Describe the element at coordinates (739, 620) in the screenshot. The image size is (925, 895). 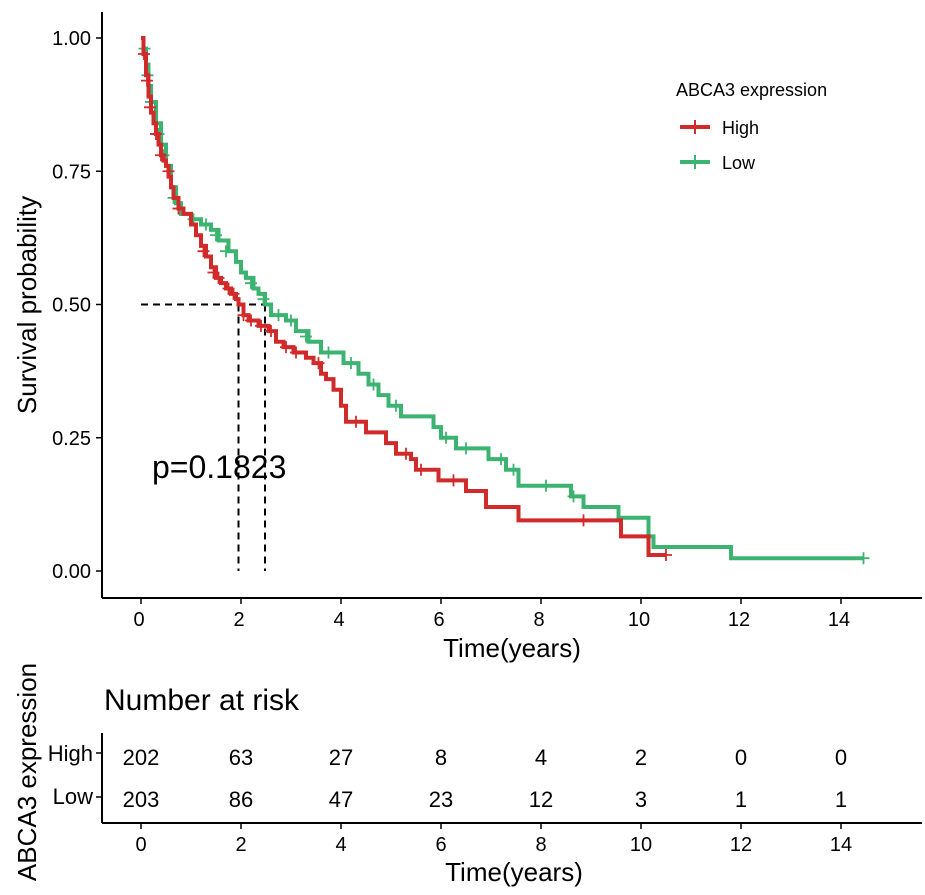
I see `x-tick-label: 12` at that location.